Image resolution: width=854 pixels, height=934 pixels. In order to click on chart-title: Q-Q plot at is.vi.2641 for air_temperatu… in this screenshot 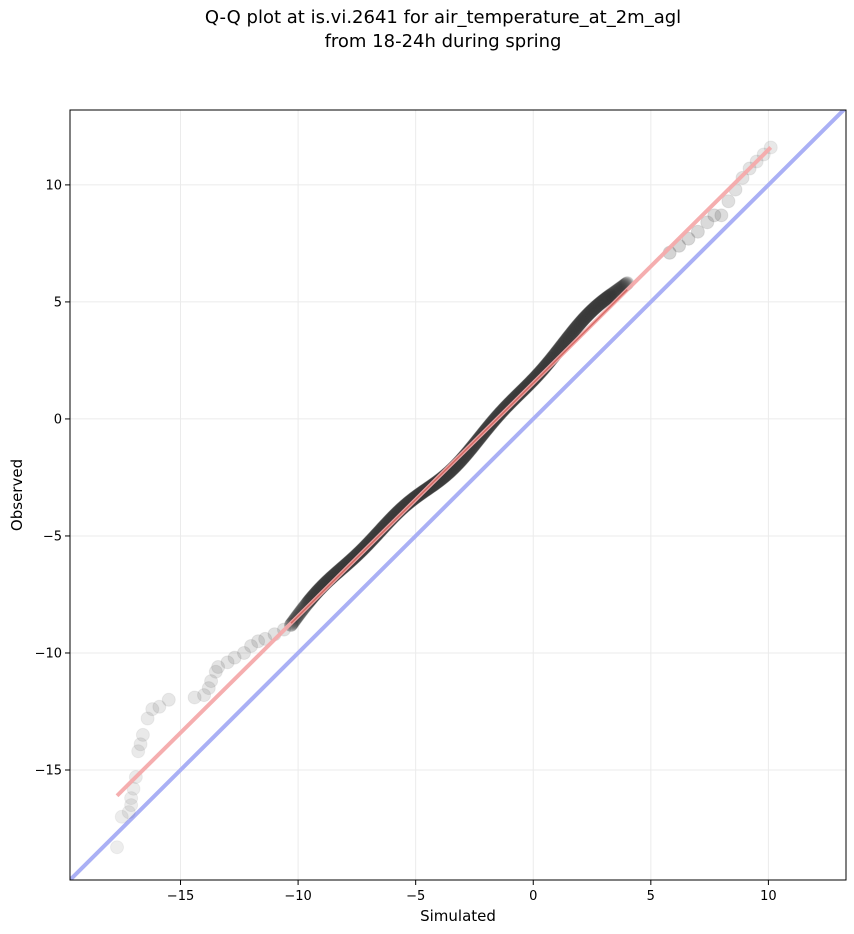, I will do `click(427, 30)`.